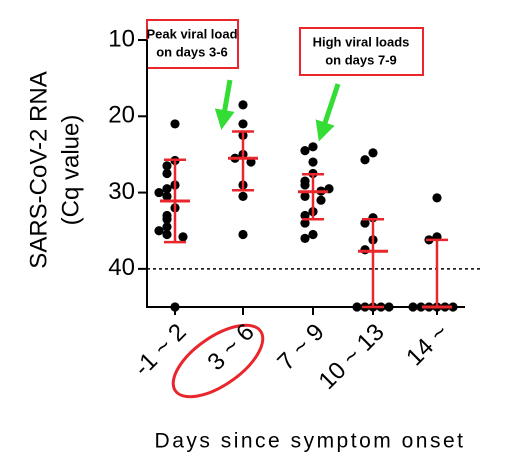 The height and width of the screenshot is (476, 531). Describe the element at coordinates (70, 170) in the screenshot. I see `y-axis-label: (Cq value)` at that location.